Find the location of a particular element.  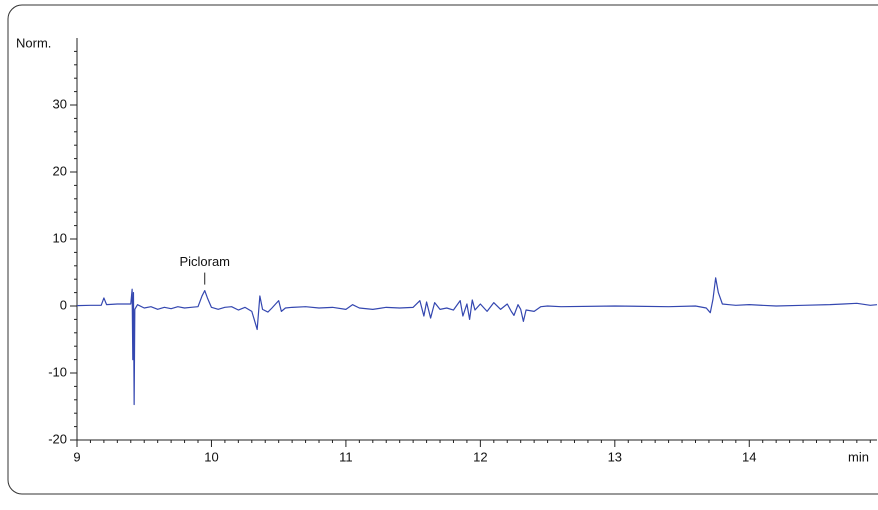

y-tick-label: 0 is located at coordinates (63, 304).